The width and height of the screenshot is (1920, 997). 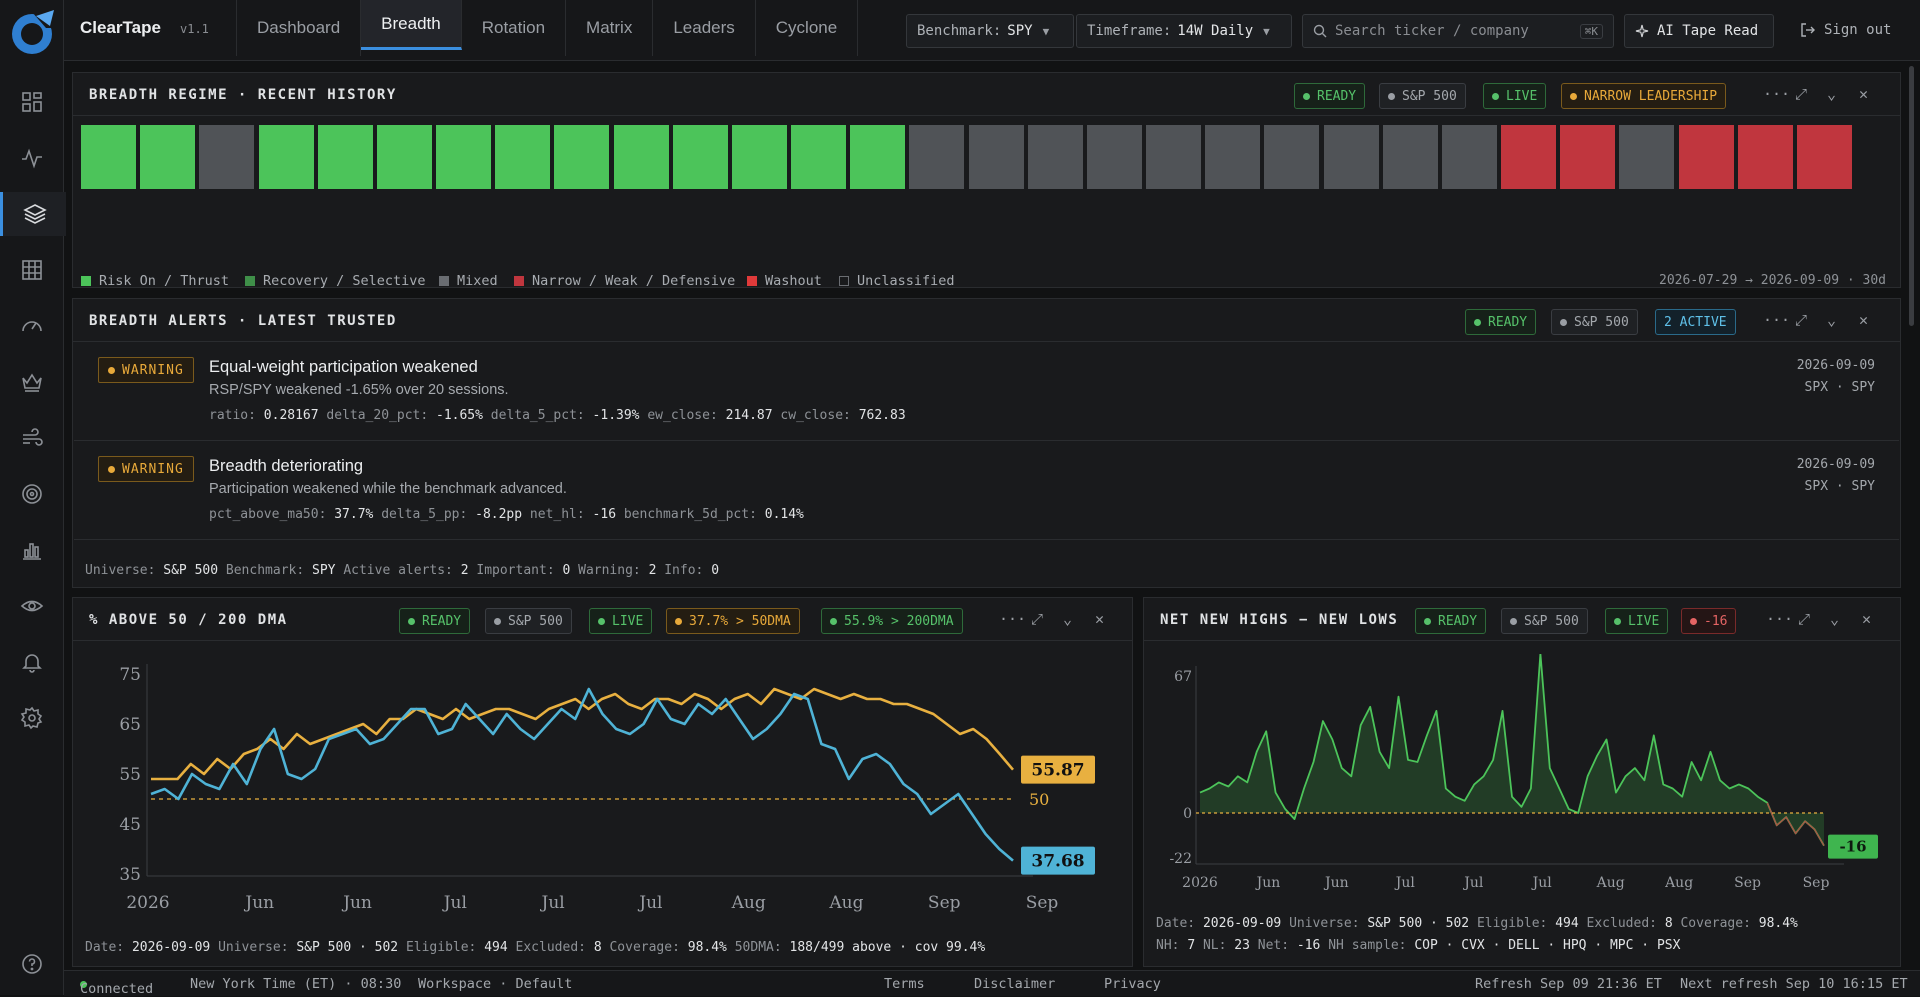 What do you see at coordinates (411, 25) in the screenshot?
I see `tab-breadth: Breadth` at bounding box center [411, 25].